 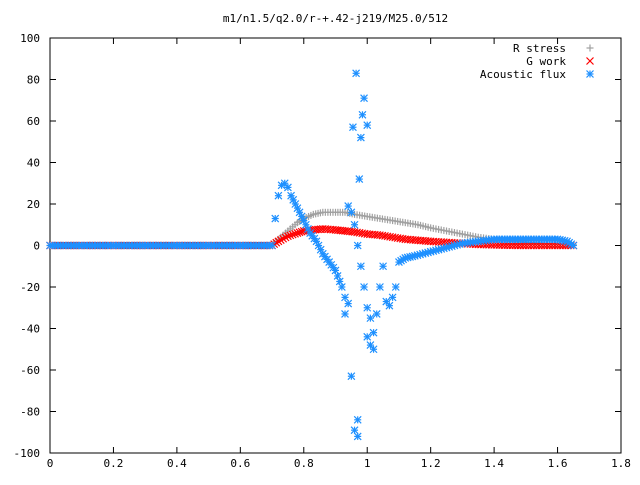 What do you see at coordinates (304, 463) in the screenshot?
I see `x-tick-label: 0.8` at bounding box center [304, 463].